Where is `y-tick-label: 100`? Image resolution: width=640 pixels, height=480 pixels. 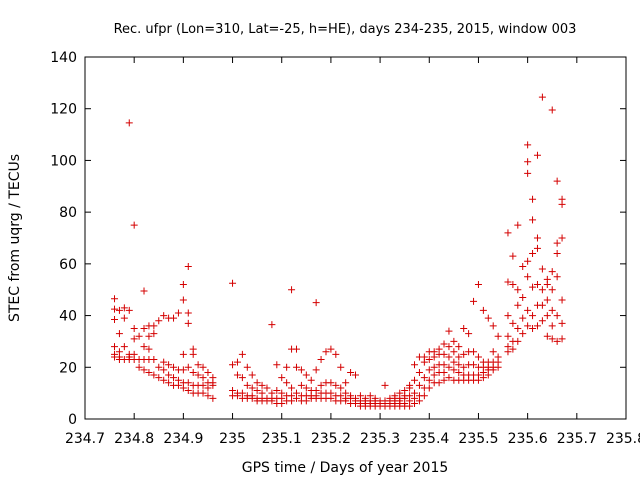
y-tick-label: 100 is located at coordinates (63, 161).